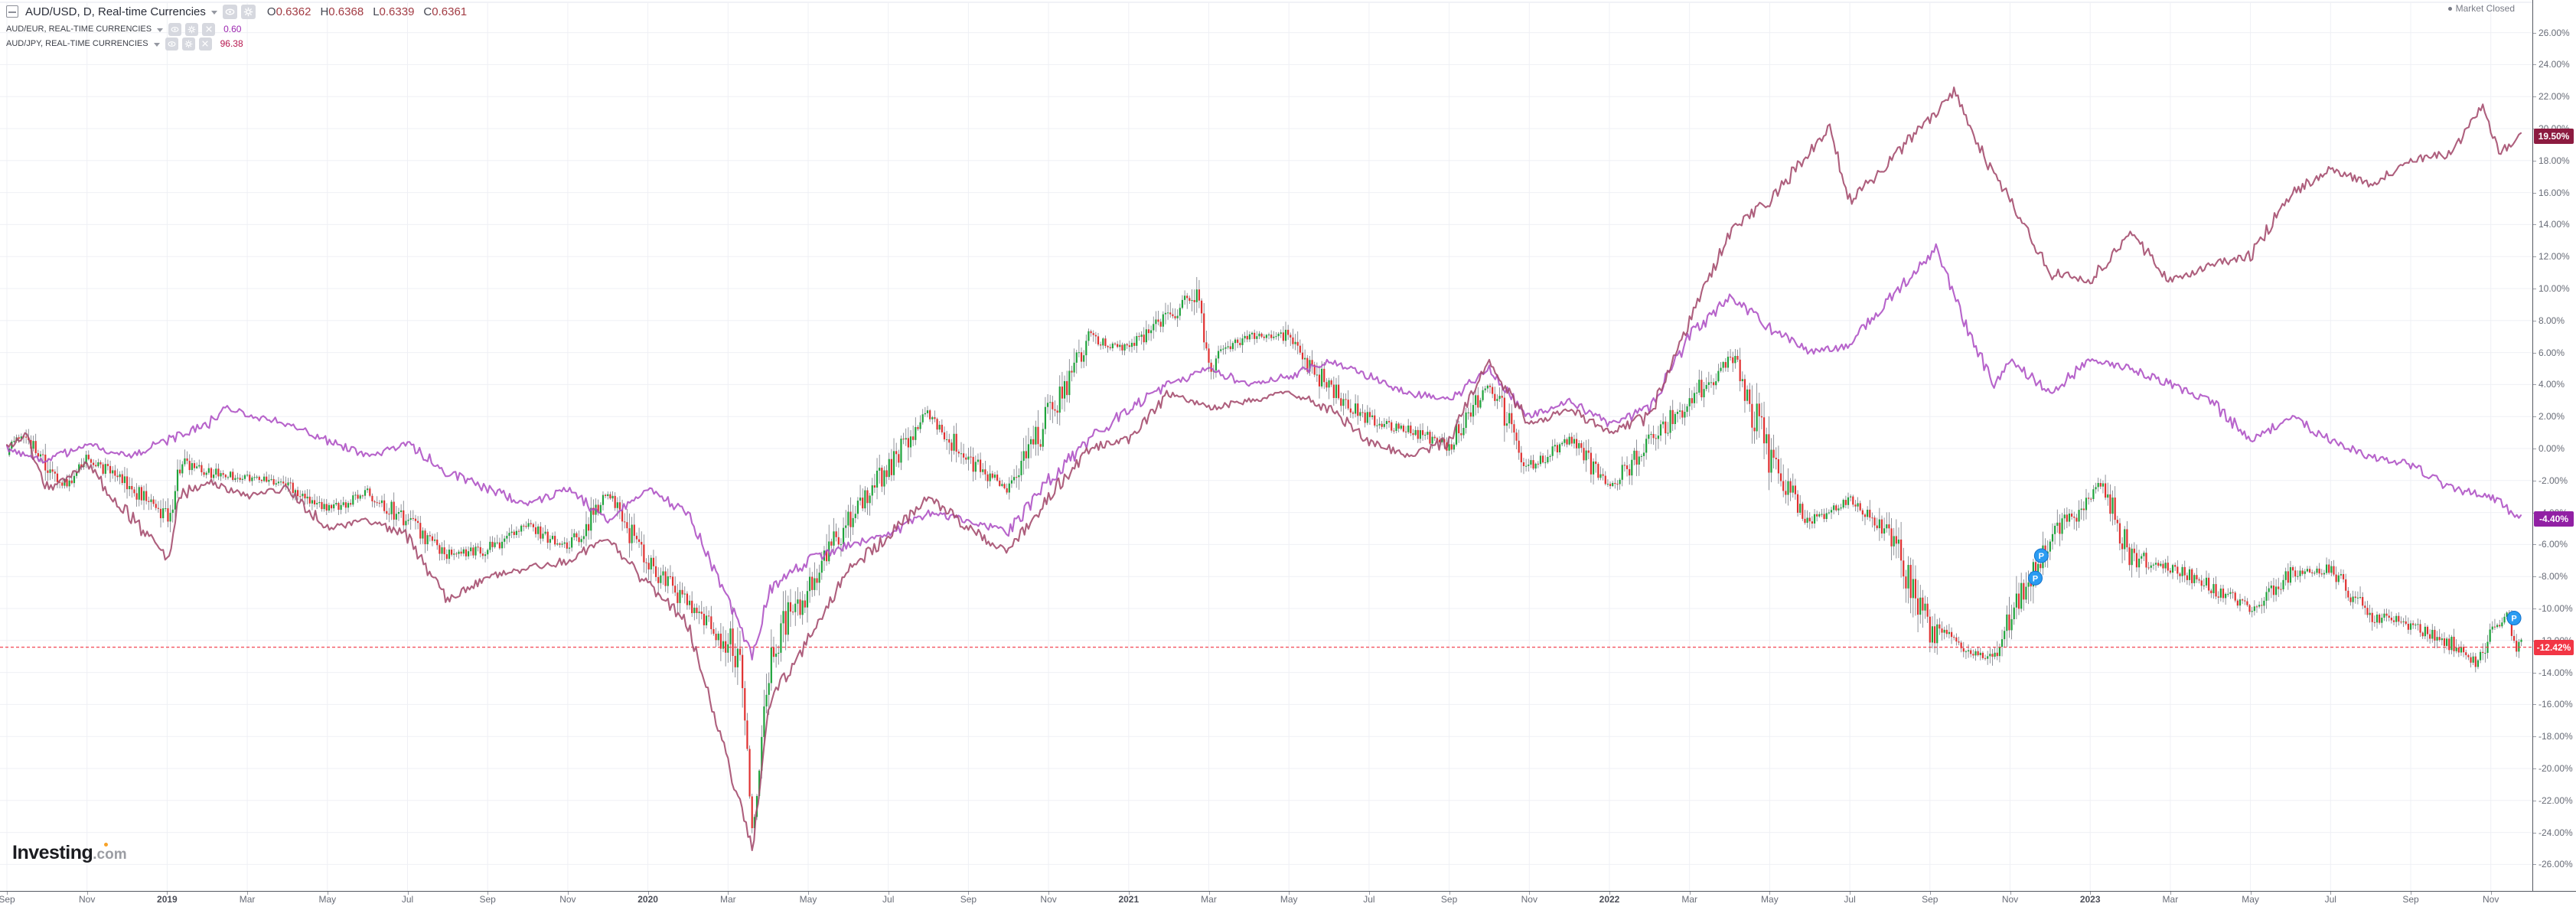 The height and width of the screenshot is (907, 2576). What do you see at coordinates (12, 12) in the screenshot?
I see `collapse-legend-icon` at bounding box center [12, 12].